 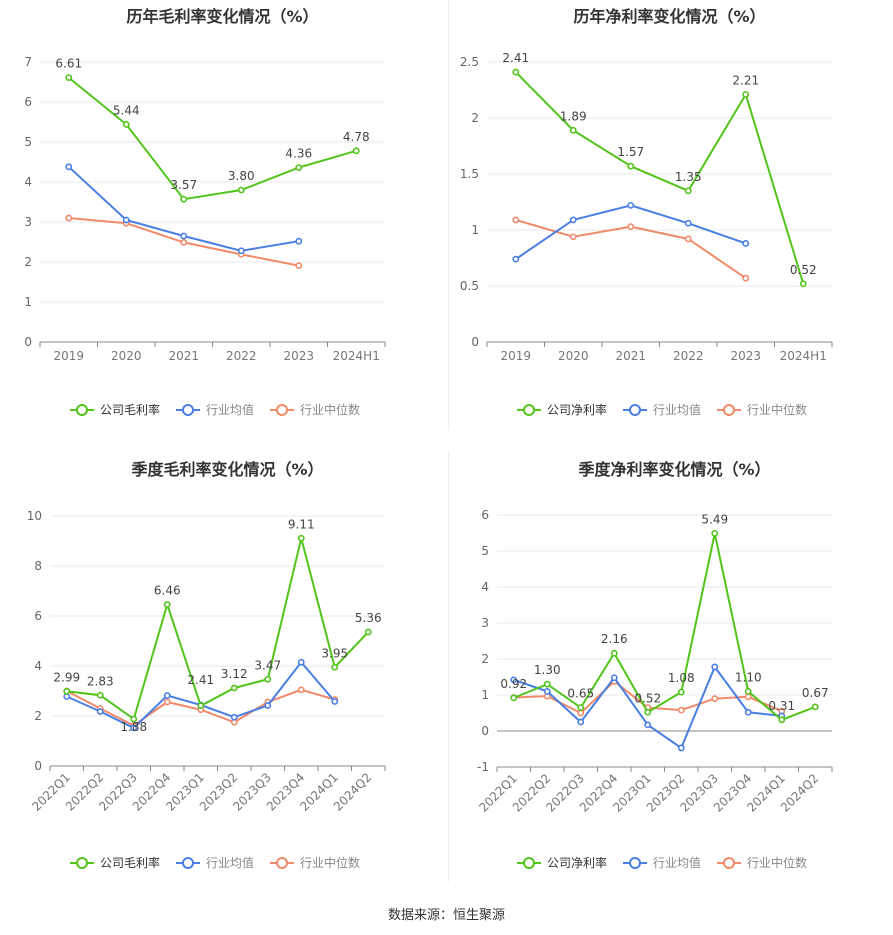 I want to click on series-line-avg, so click(x=631, y=232).